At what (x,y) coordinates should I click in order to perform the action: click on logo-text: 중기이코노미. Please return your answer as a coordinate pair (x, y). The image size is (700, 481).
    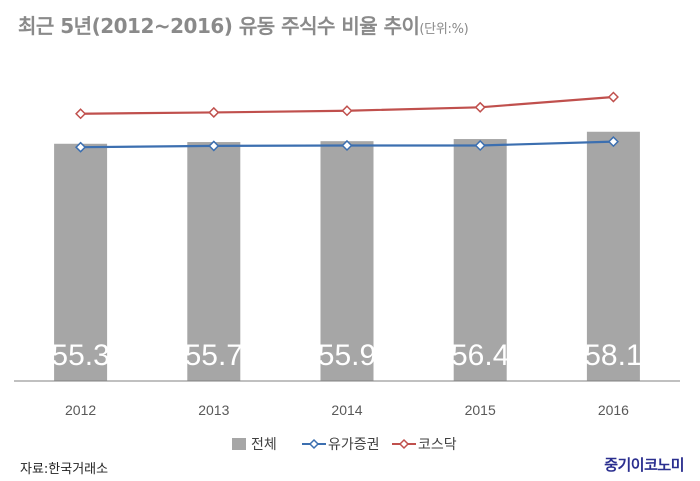
    Looking at the image, I should click on (644, 465).